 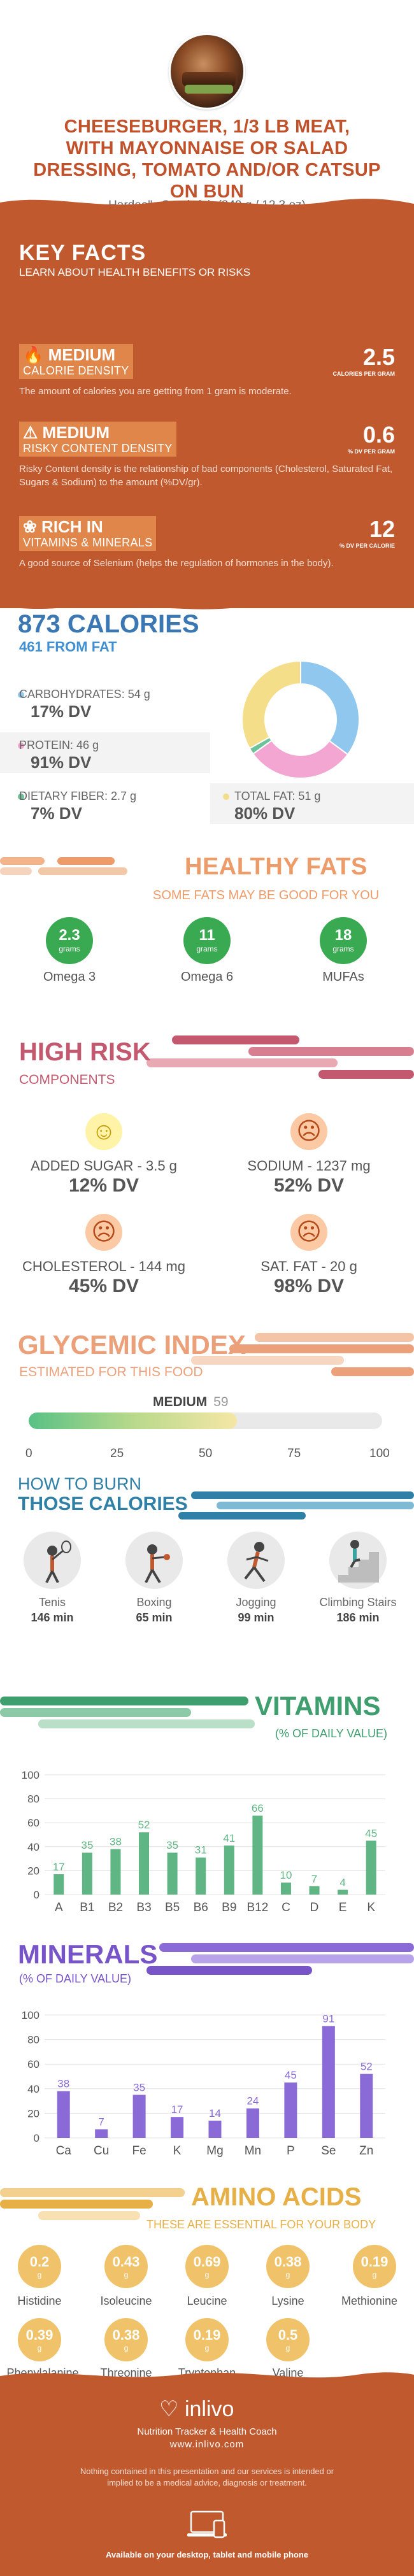 What do you see at coordinates (342, 1882) in the screenshot?
I see `bar-value-label: 4` at bounding box center [342, 1882].